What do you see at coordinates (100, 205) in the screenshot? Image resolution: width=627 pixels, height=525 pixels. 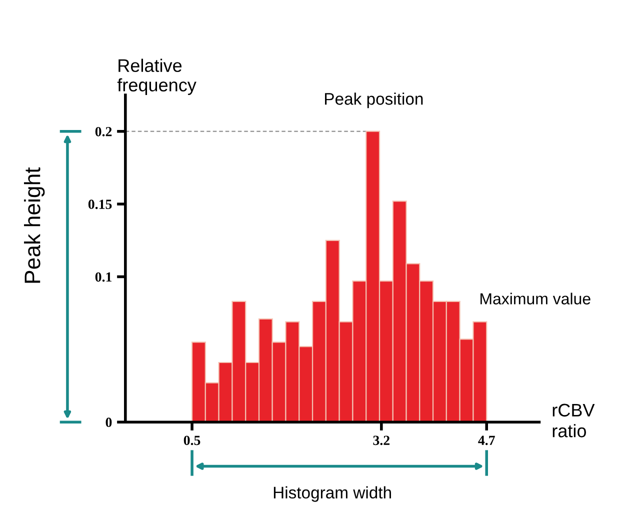 I see `y-tick-label: 0.15` at bounding box center [100, 205].